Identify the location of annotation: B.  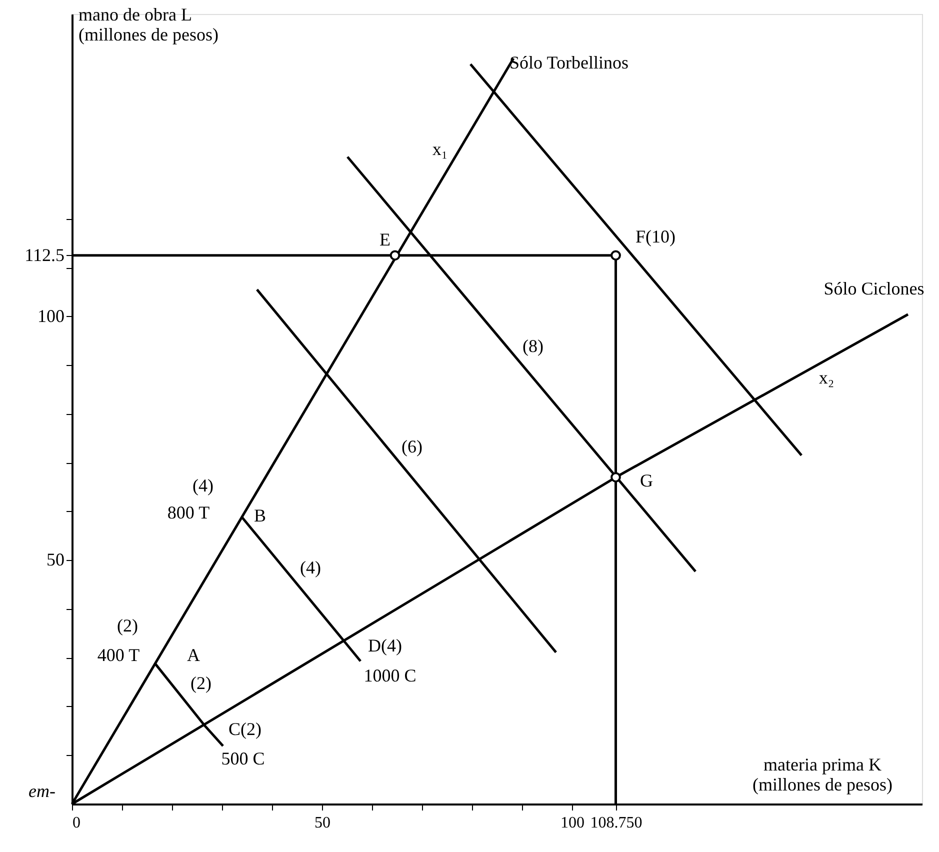
(260, 515).